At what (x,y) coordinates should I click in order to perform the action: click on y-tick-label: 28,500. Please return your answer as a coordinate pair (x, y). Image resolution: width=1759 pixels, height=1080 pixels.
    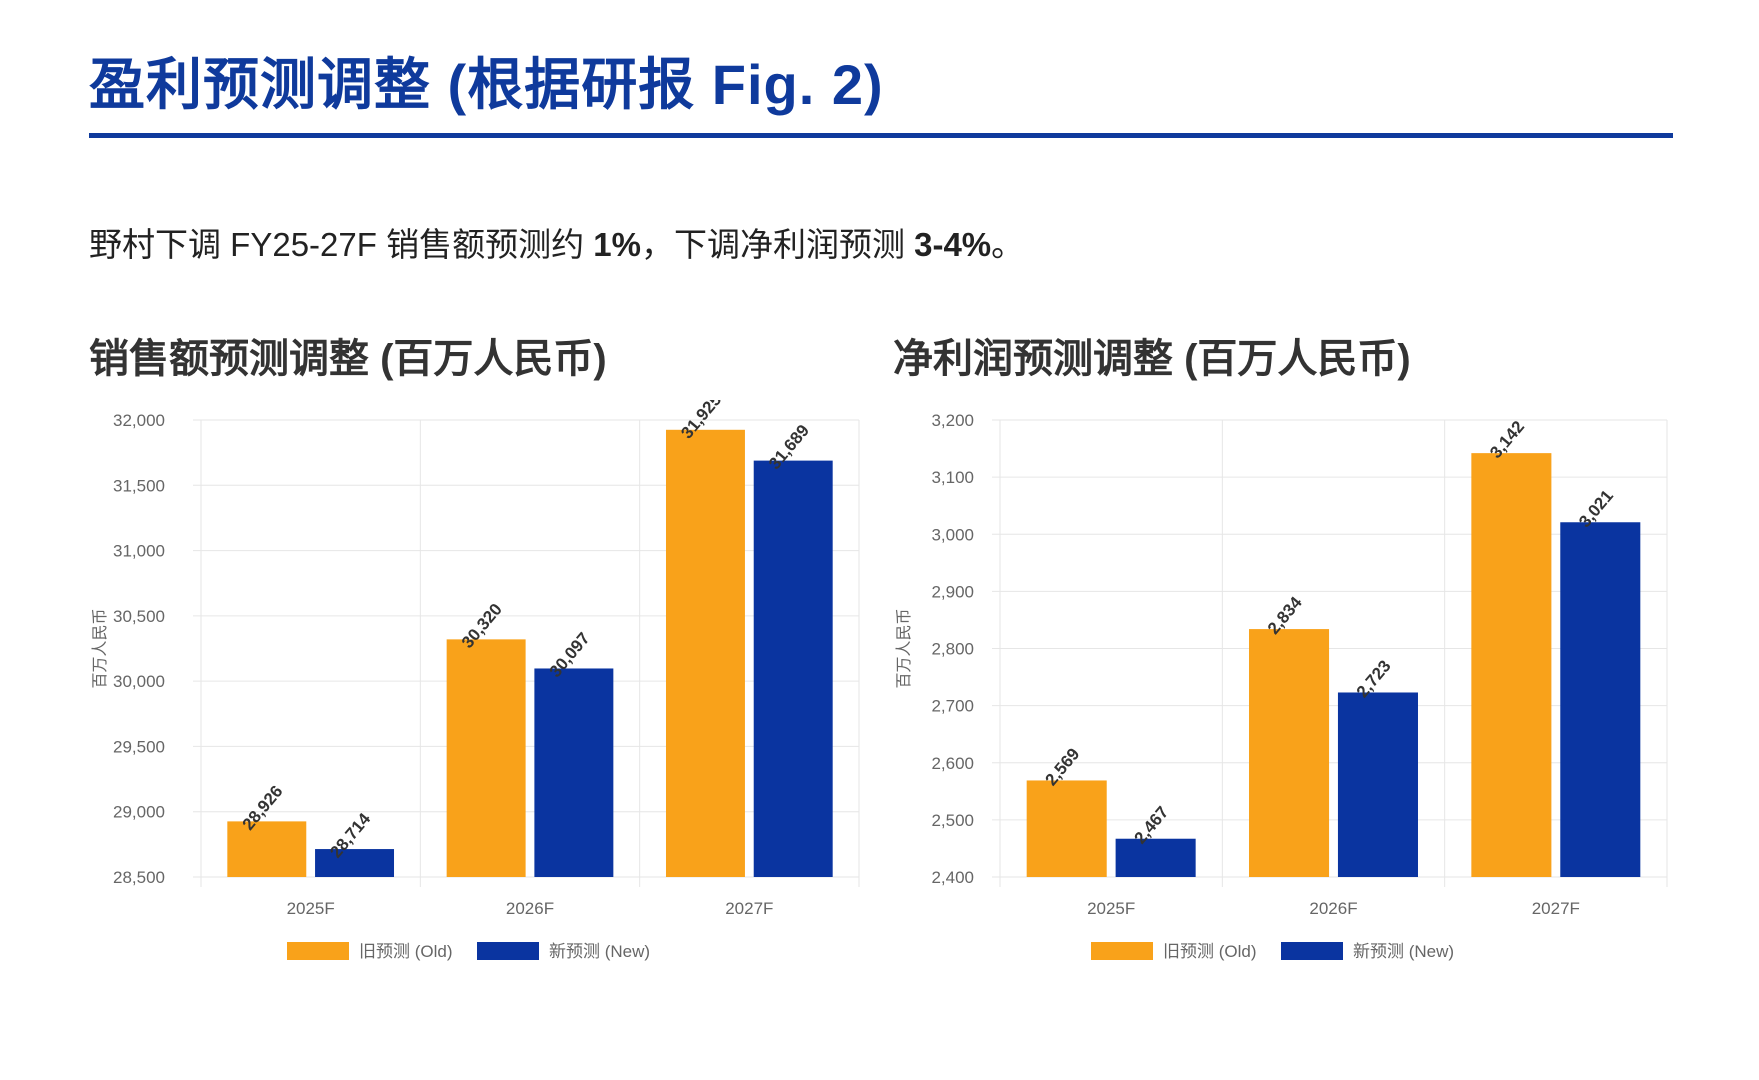
    Looking at the image, I should click on (139, 877).